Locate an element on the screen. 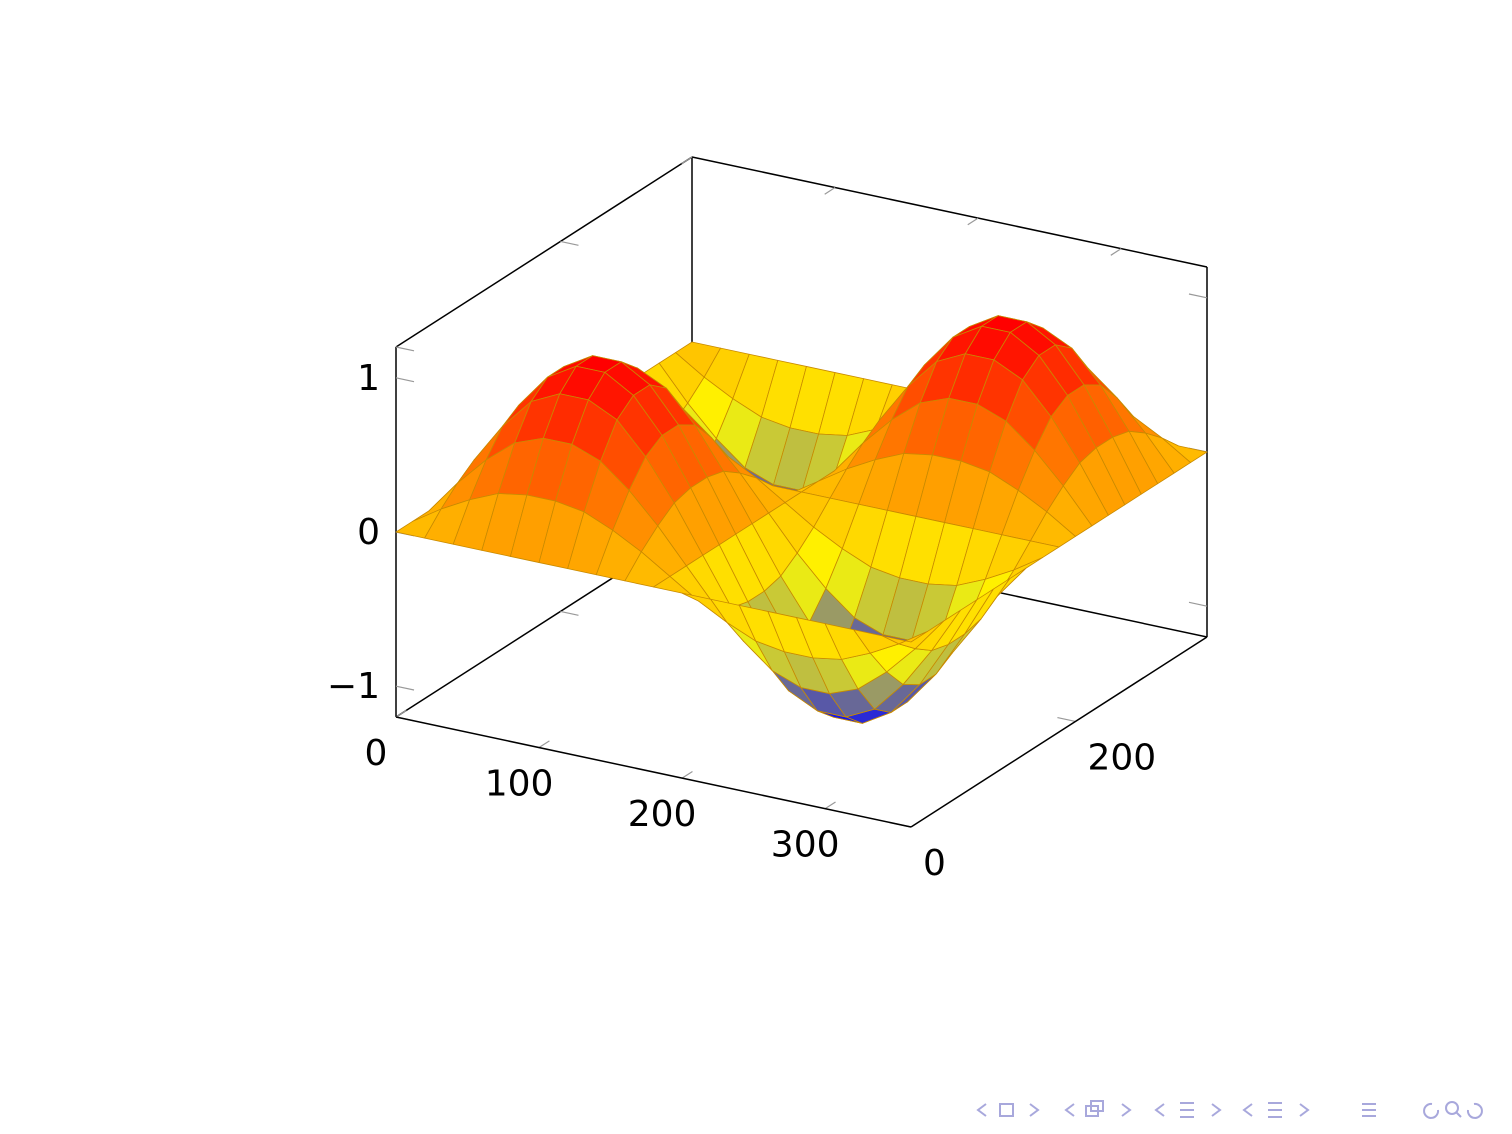  front-axes is located at coordinates (801, 732).